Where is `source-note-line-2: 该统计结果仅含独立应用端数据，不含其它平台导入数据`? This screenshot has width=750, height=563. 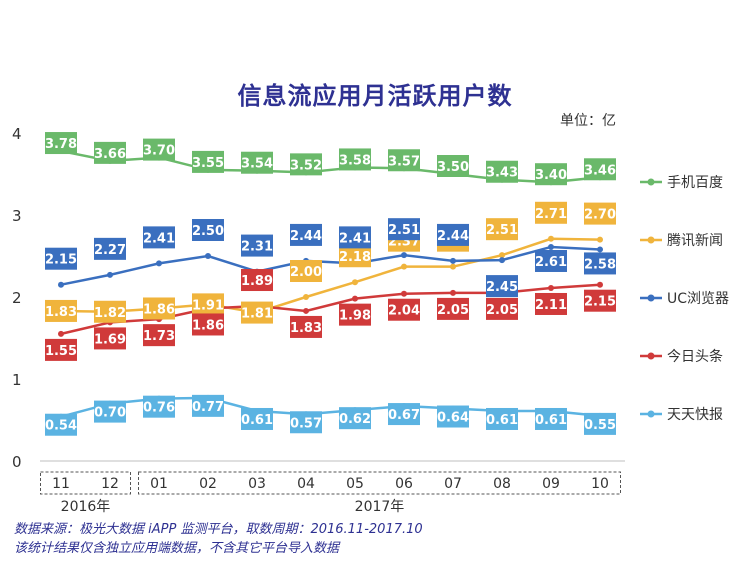
source-note-line-2: 该统计结果仅含独立应用端数据，不含其它平台导入数据 is located at coordinates (177, 548).